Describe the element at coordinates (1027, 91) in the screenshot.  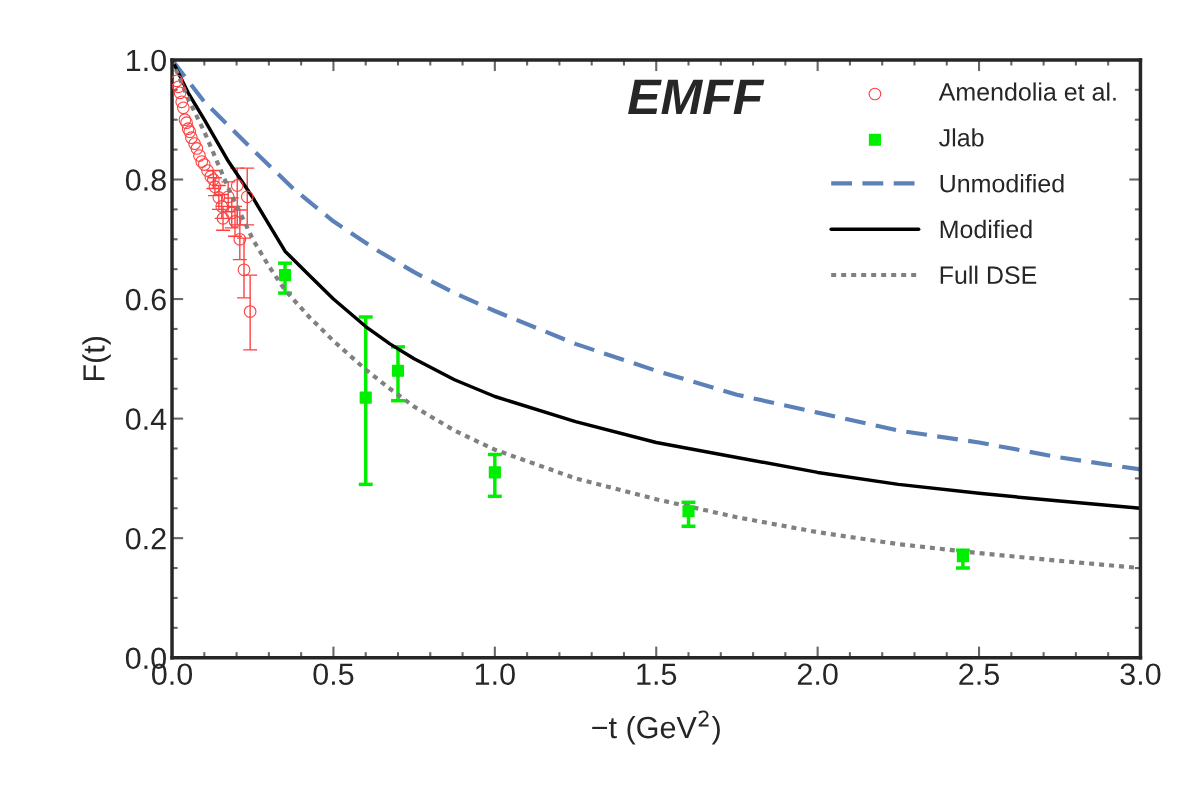
I see `legend-label: Amendolia et al.` at that location.